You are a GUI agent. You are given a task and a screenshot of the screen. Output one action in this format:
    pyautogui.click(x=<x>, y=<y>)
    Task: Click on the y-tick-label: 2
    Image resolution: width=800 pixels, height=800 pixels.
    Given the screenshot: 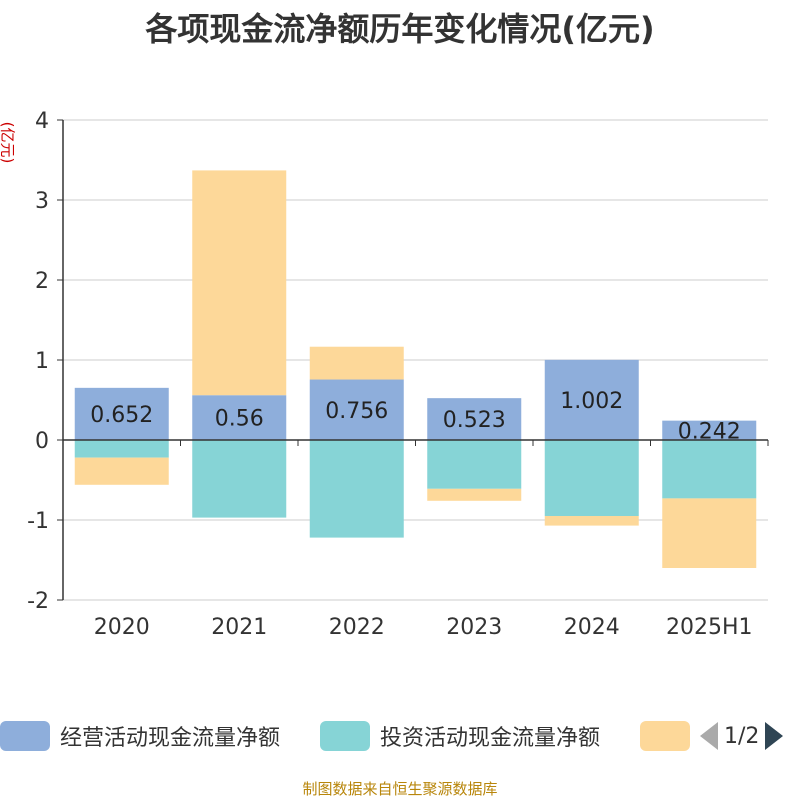 What is the action you would take?
    pyautogui.click(x=42, y=281)
    